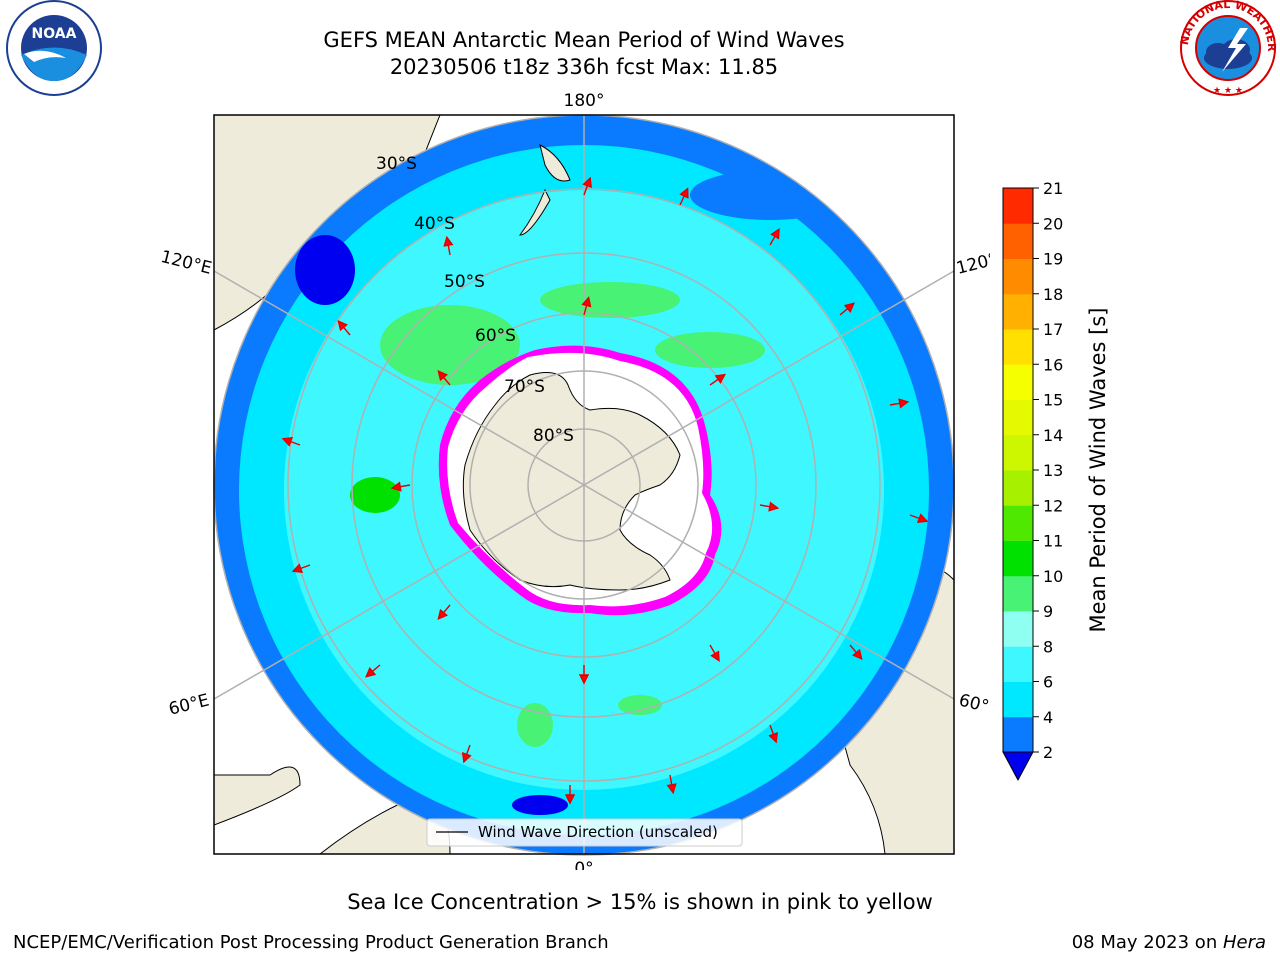  What do you see at coordinates (972, 261) in the screenshot?
I see `lon-label-120w: 120°W` at bounding box center [972, 261].